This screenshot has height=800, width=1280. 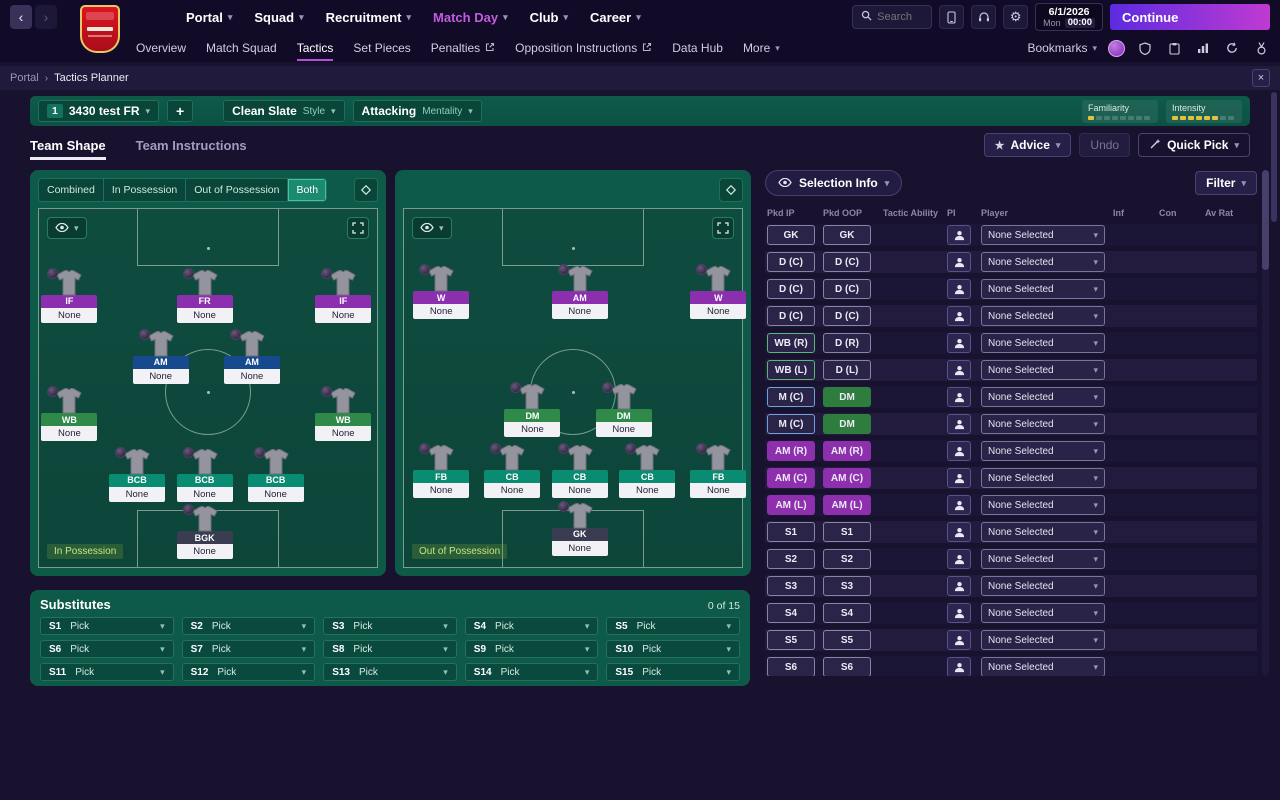 I want to click on pkd-oop-badge: S5, so click(x=847, y=640).